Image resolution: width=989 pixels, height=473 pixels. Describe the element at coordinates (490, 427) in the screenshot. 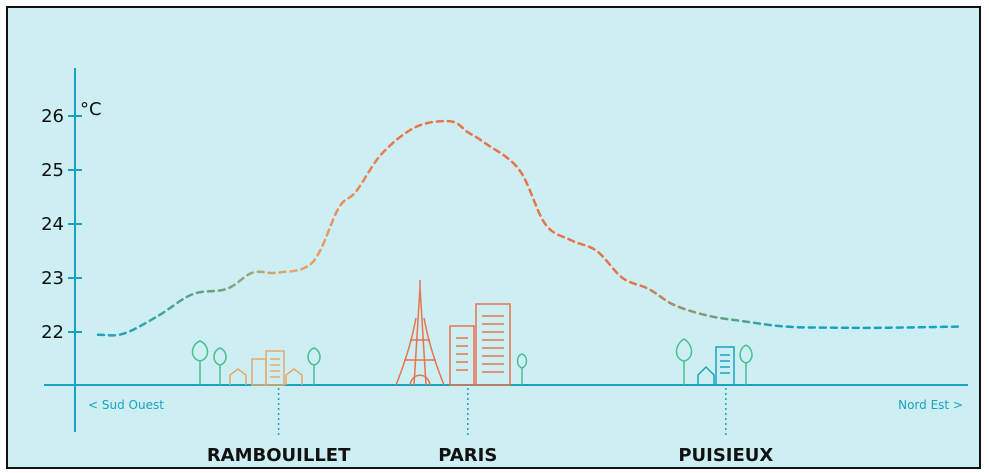

I see `city-markers: RAMBOUILLET PARIS PUISIEUX` at that location.